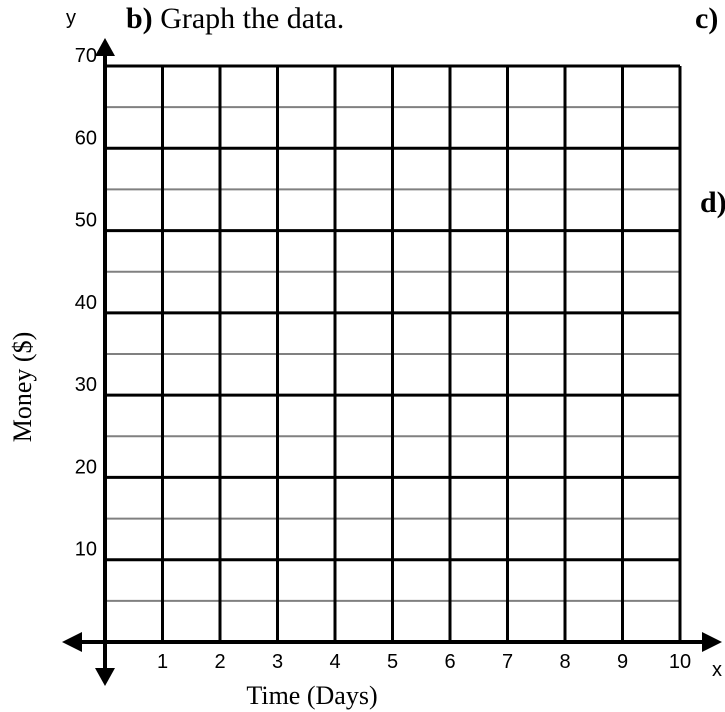  I want to click on question-d-letter: d), so click(712, 202).